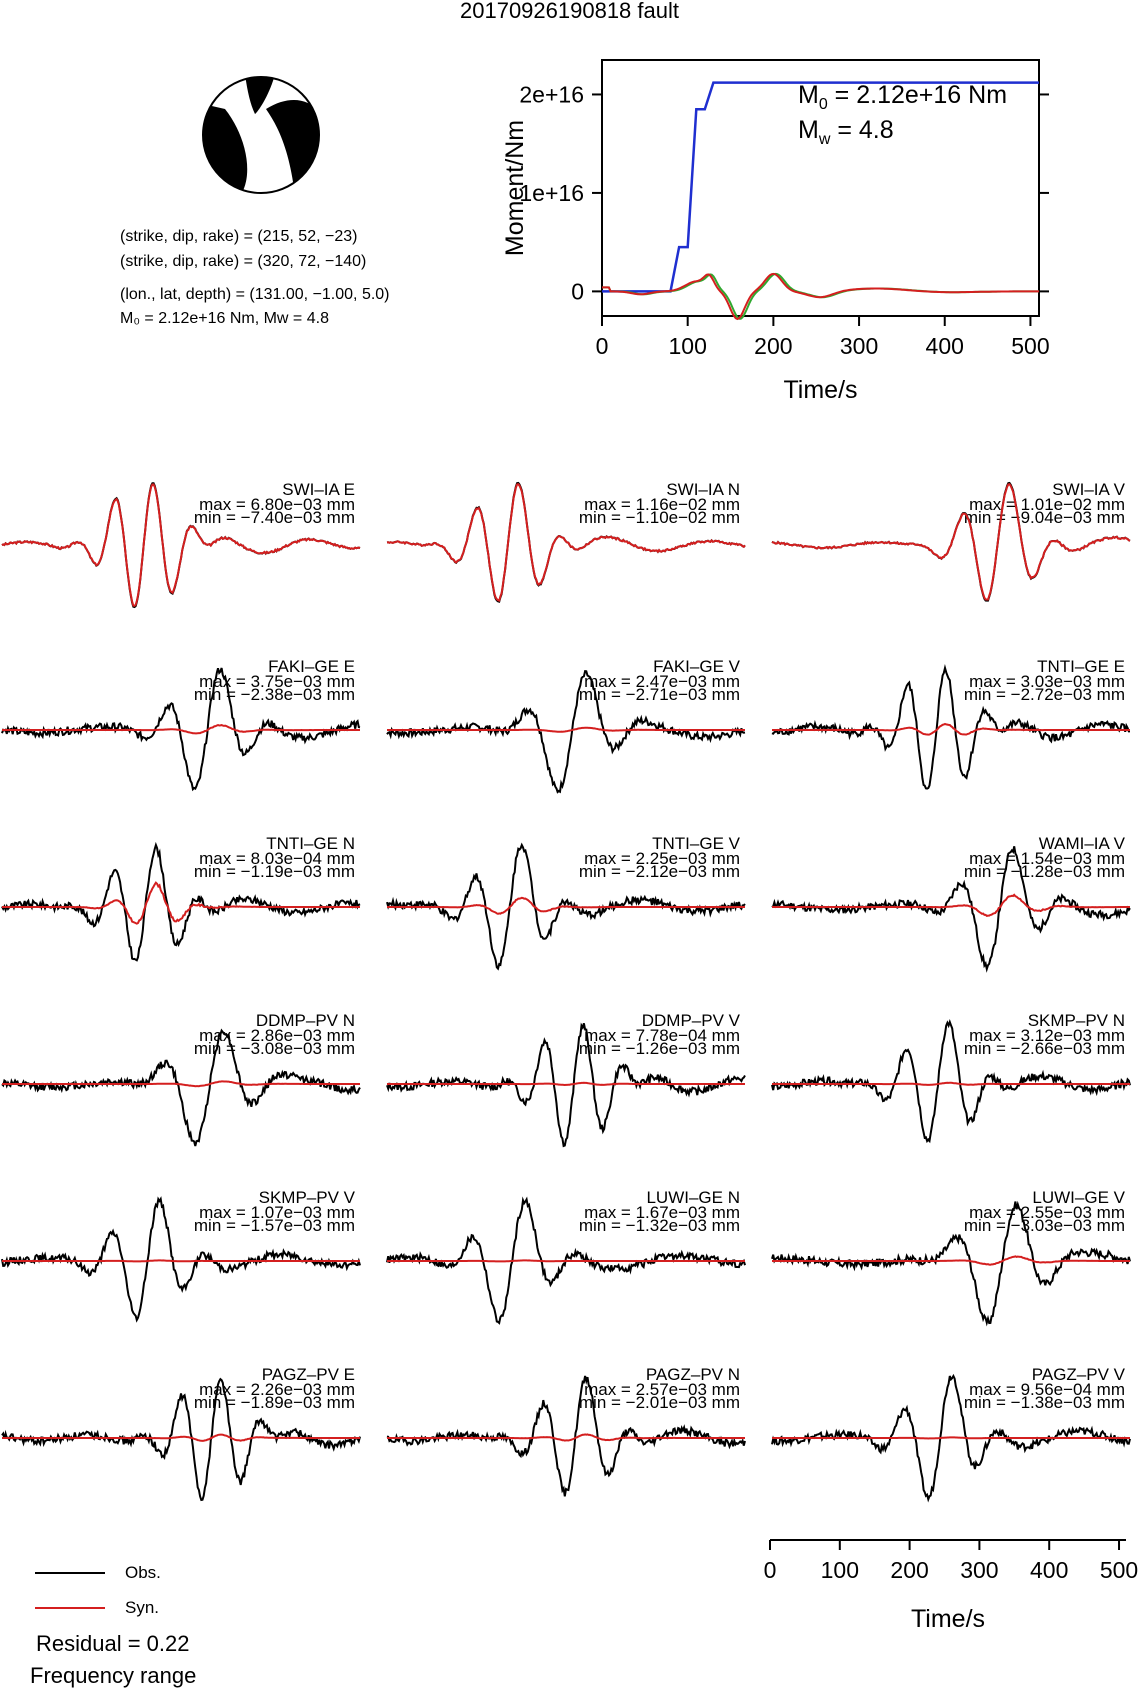 The width and height of the screenshot is (1139, 1695). I want to click on trace-min-label: min = −1.32e−03 mm, so click(659, 1225).